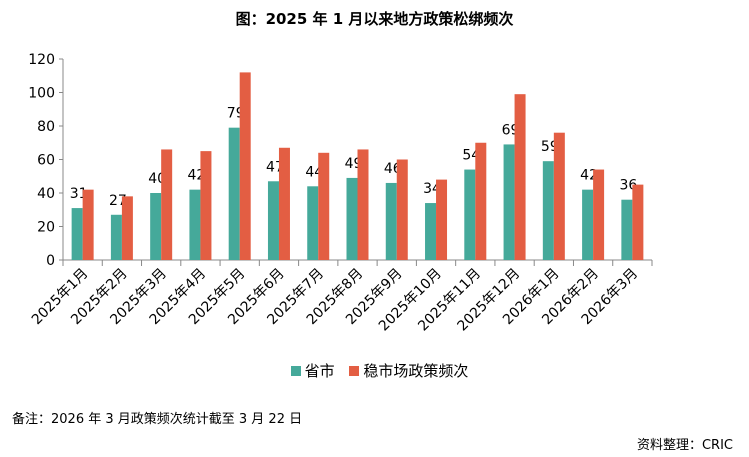  What do you see at coordinates (50, 261) in the screenshot?
I see `y-tick-label: 0` at bounding box center [50, 261].